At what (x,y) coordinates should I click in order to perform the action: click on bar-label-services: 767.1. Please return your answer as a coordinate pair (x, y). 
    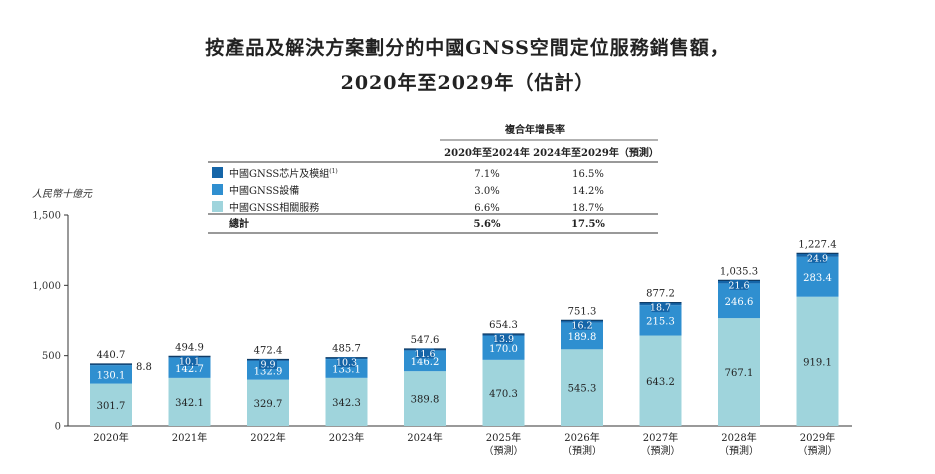
    Looking at the image, I should click on (739, 373).